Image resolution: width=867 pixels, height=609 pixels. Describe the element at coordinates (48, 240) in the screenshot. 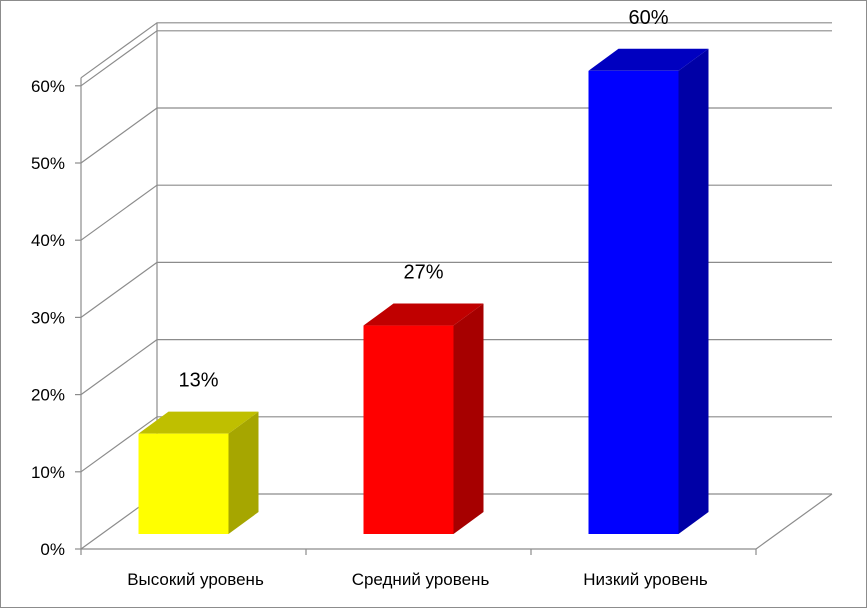

I see `y-tick-label: 40%` at that location.